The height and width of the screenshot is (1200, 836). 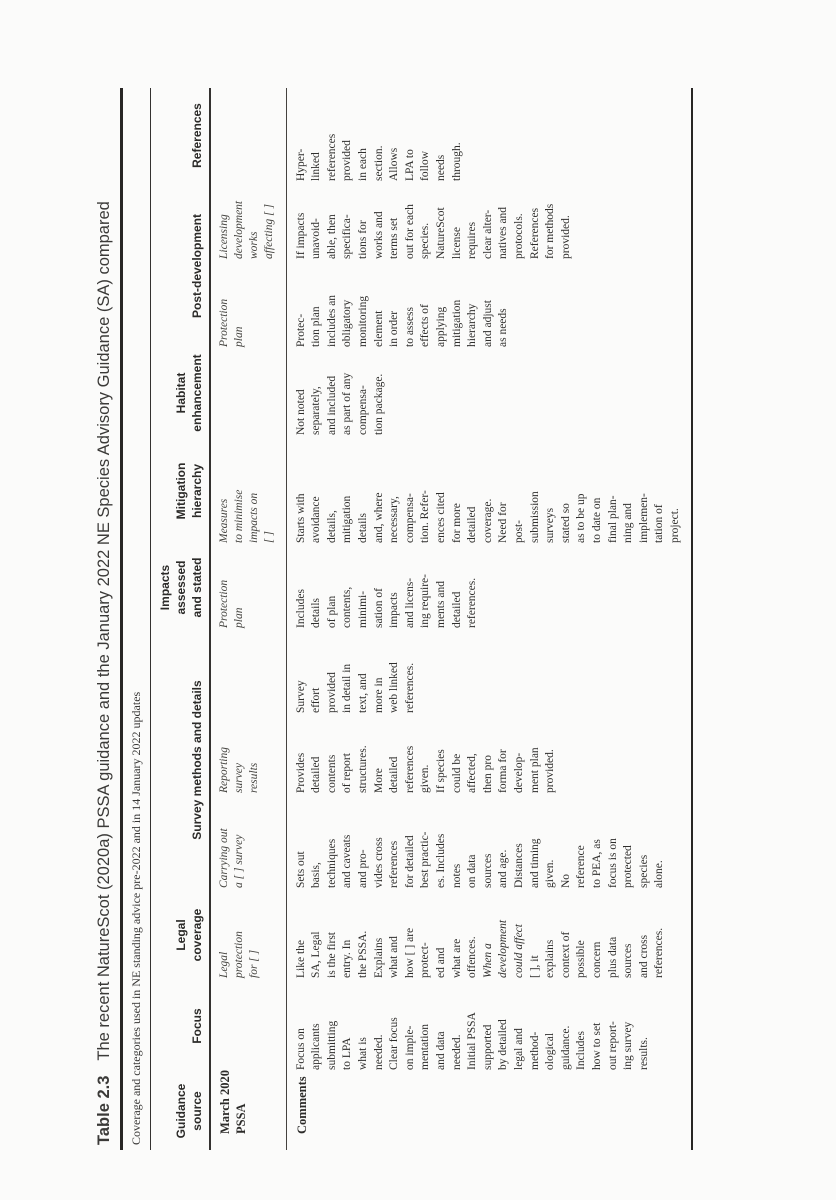 What do you see at coordinates (181, 587) in the screenshot?
I see `col-header-impacts: Impacts assessed and stated` at bounding box center [181, 587].